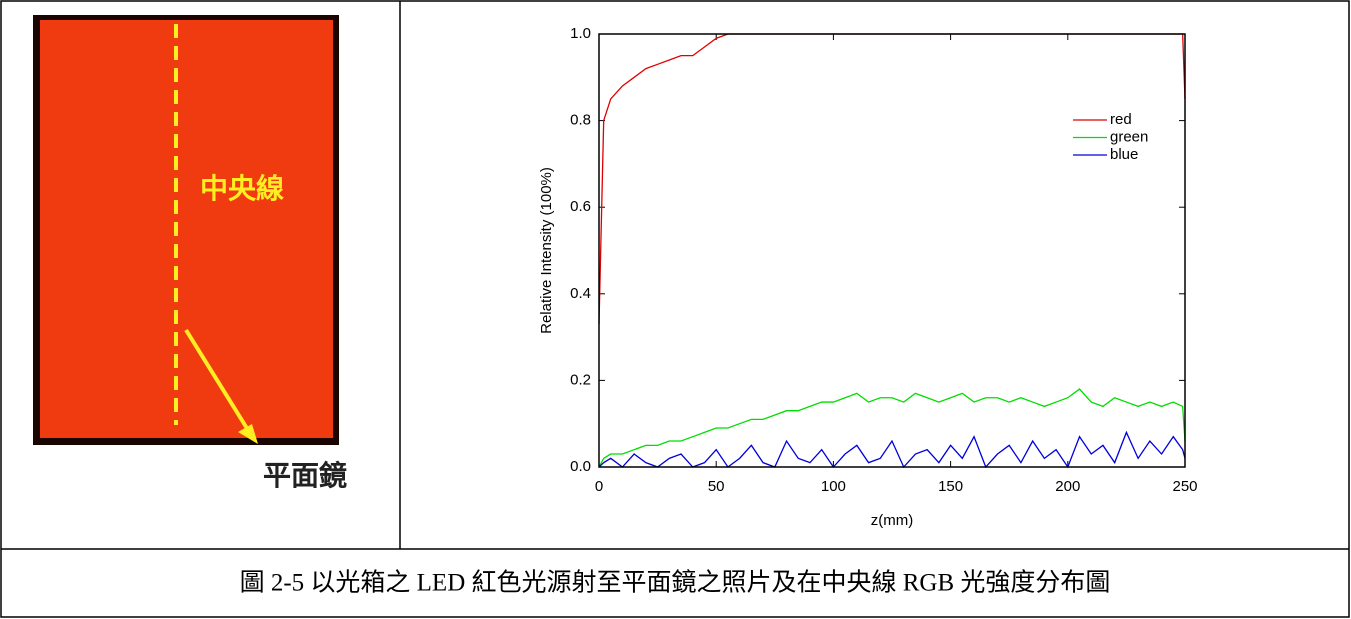 This screenshot has height=619, width=1351. What do you see at coordinates (1067, 486) in the screenshot?
I see `x-tick-label: 200` at bounding box center [1067, 486].